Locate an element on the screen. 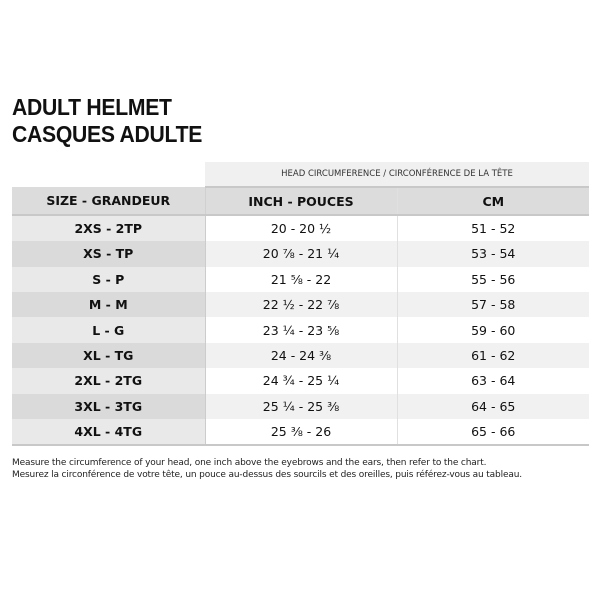 Image resolution: width=600 pixels, height=600 pixels. table-row: S - P 21 ⅝ - 22 55 - 56 is located at coordinates (300, 279).